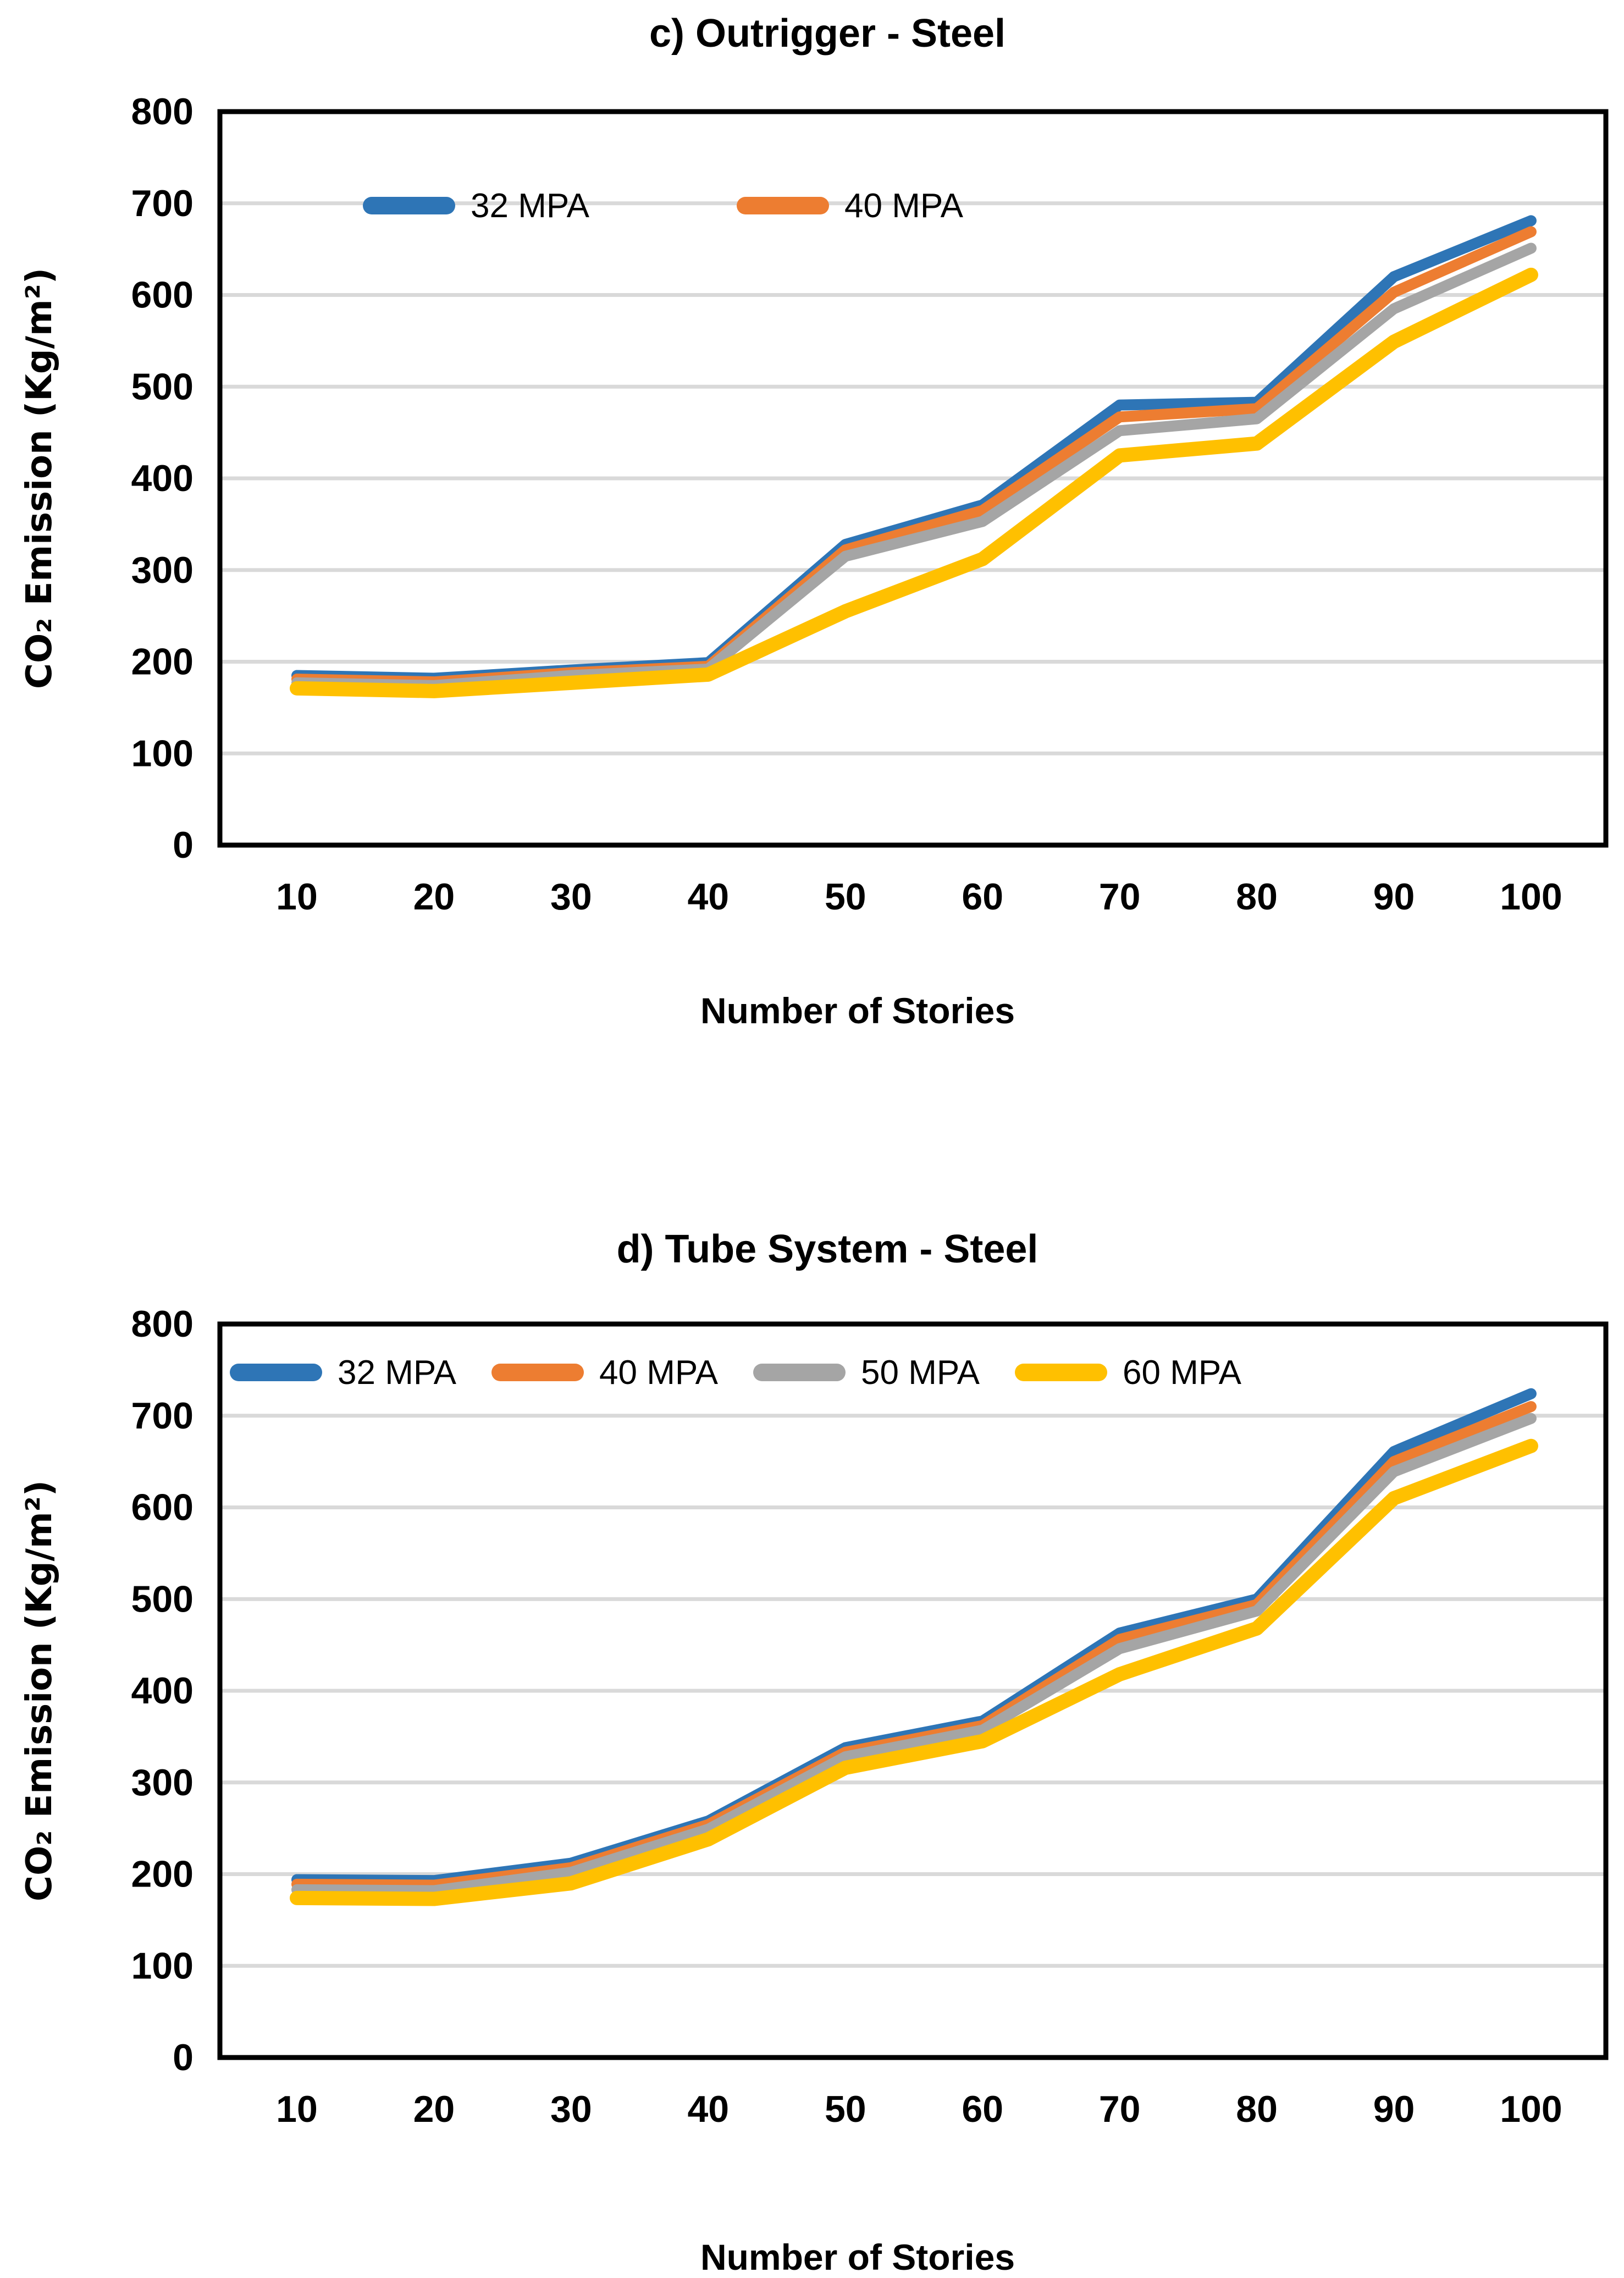  What do you see at coordinates (827, 34) in the screenshot?
I see `chart-title: c) Outrigger - Steel` at bounding box center [827, 34].